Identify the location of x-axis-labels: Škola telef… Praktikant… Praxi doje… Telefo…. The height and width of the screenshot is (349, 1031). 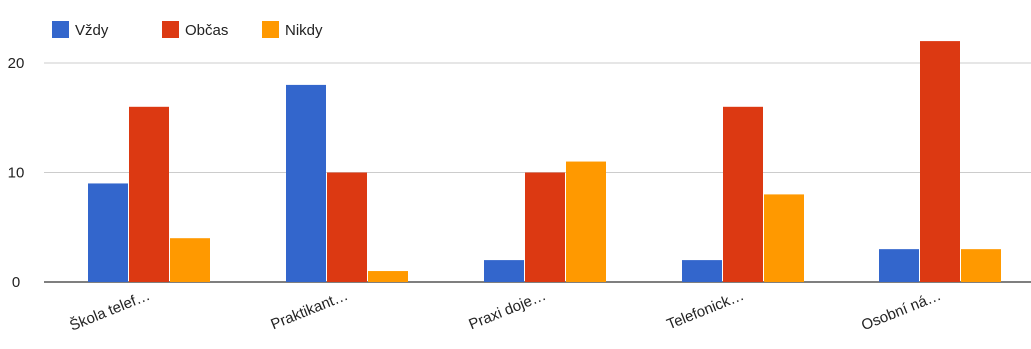
(505, 311).